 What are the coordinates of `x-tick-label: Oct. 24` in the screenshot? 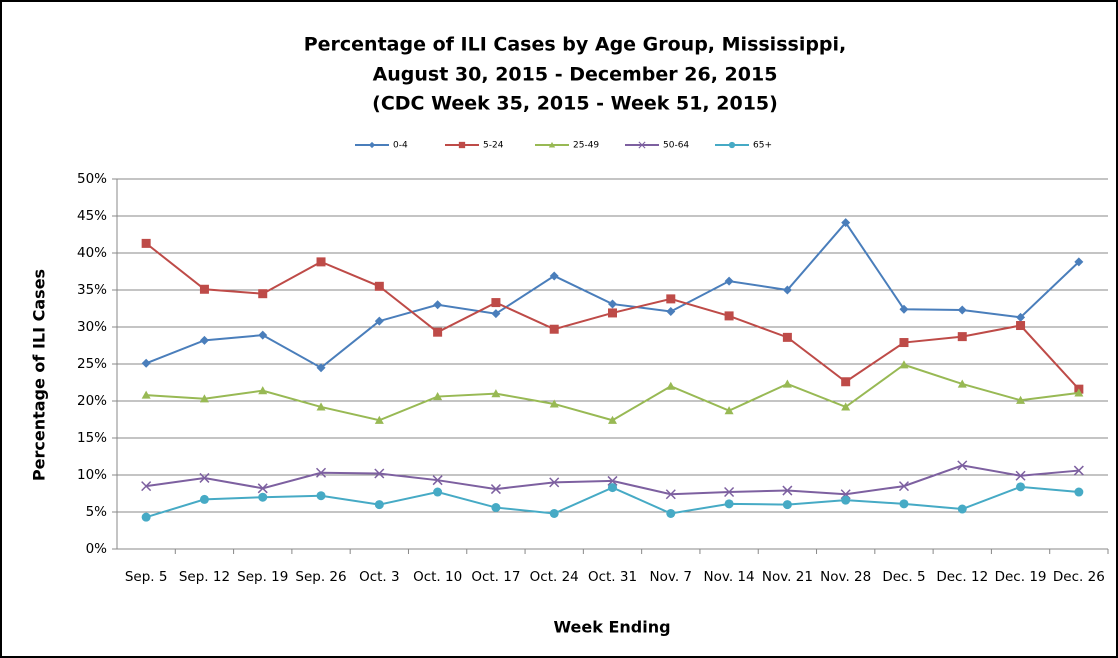 It's located at (554, 577).